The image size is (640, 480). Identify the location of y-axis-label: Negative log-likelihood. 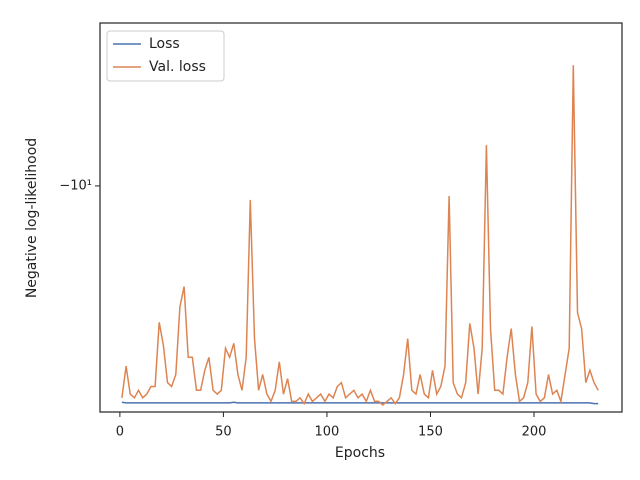
(32, 218).